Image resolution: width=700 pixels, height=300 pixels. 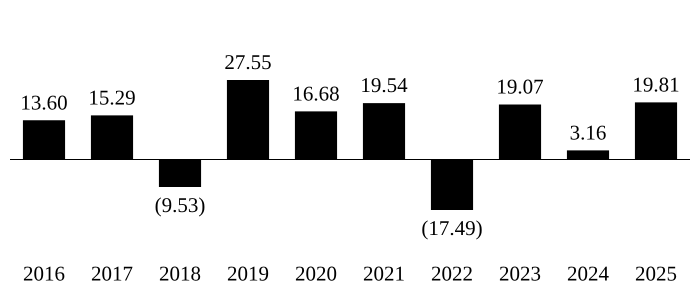 What do you see at coordinates (180, 205) in the screenshot?
I see `data-label: (9.53)` at bounding box center [180, 205].